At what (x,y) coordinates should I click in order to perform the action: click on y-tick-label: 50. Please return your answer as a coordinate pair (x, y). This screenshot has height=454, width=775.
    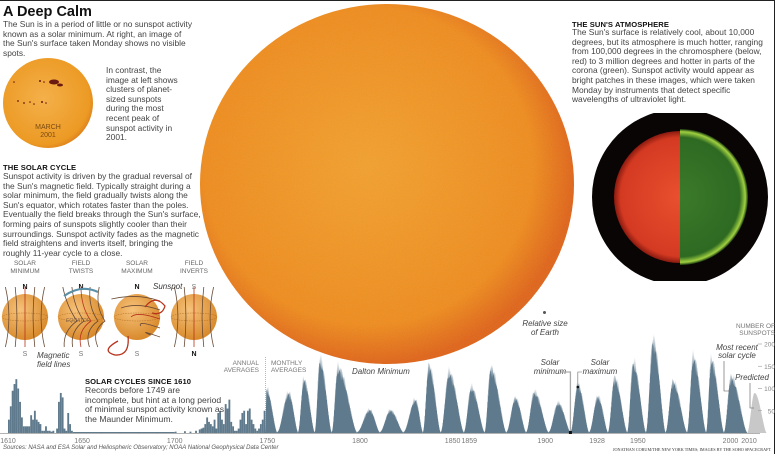
    Looking at the image, I should click on (771, 411).